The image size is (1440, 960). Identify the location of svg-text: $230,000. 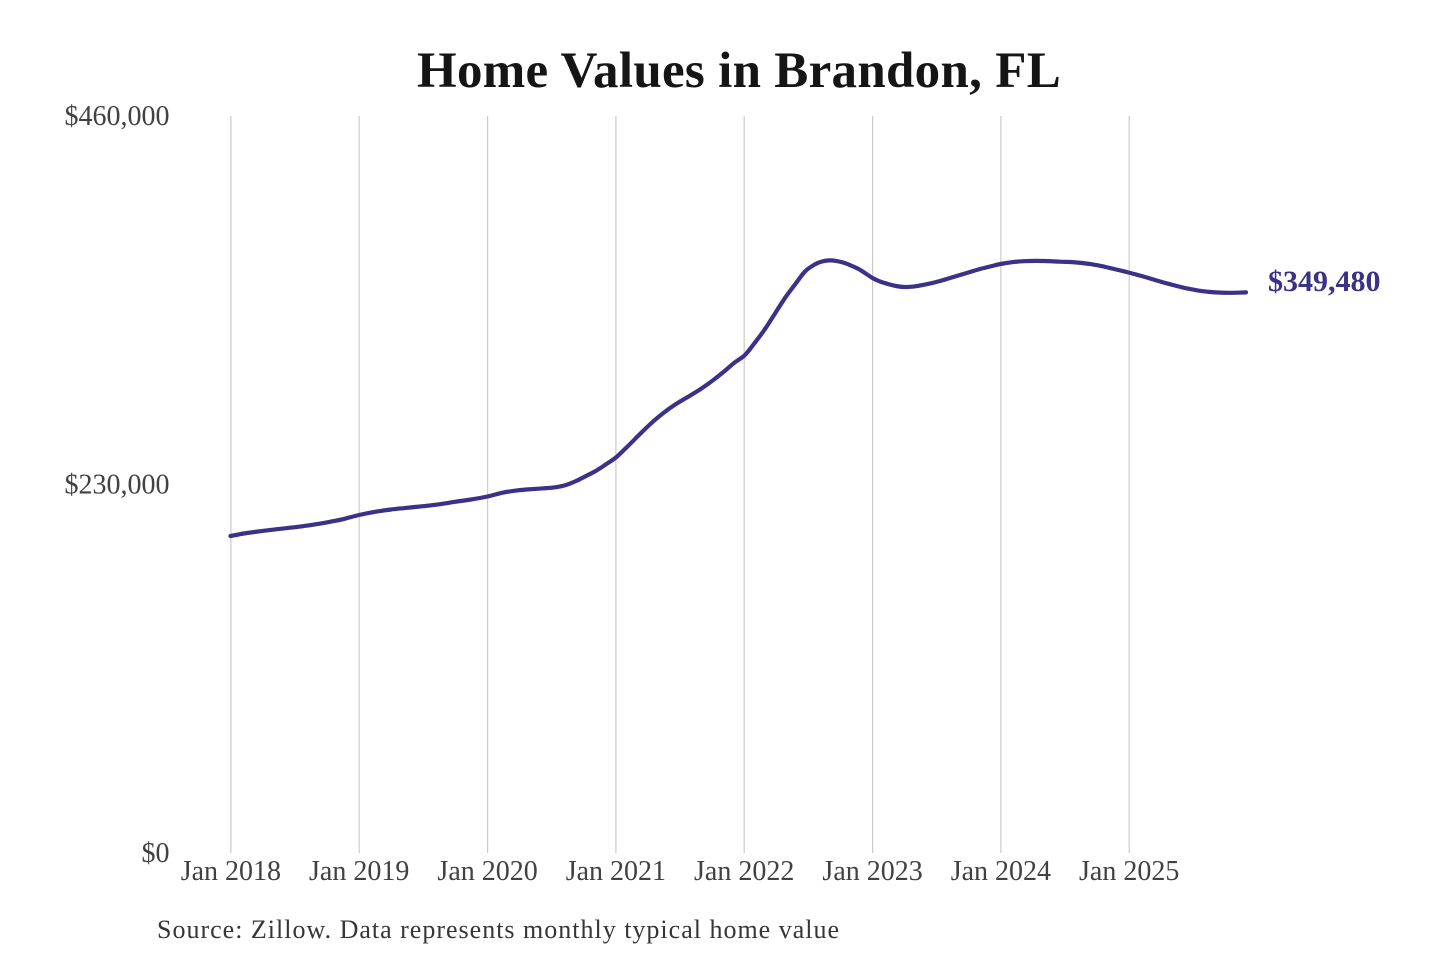
(117, 485).